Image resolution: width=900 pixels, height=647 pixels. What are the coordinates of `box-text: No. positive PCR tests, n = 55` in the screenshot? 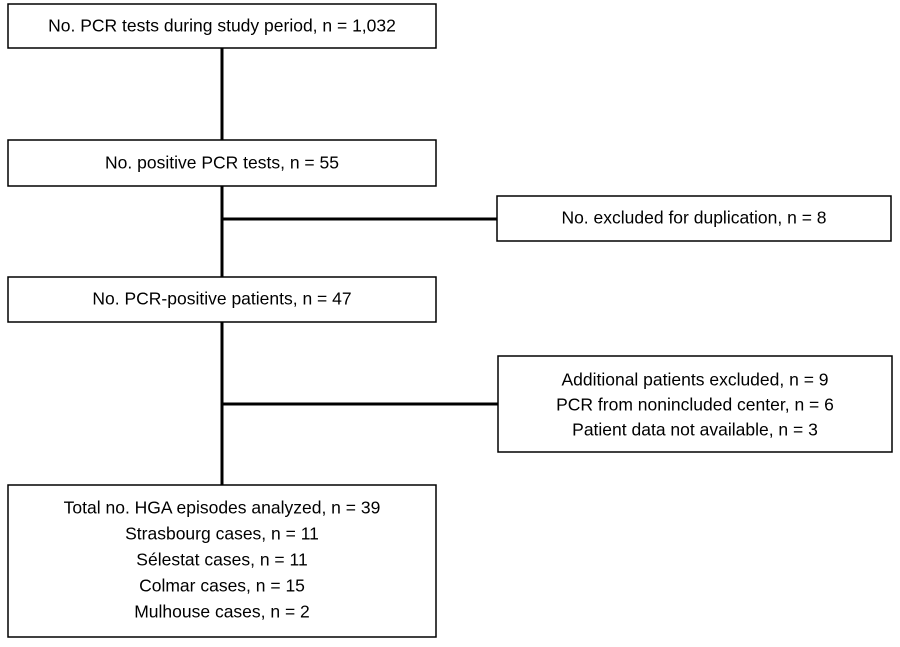 It's located at (222, 163).